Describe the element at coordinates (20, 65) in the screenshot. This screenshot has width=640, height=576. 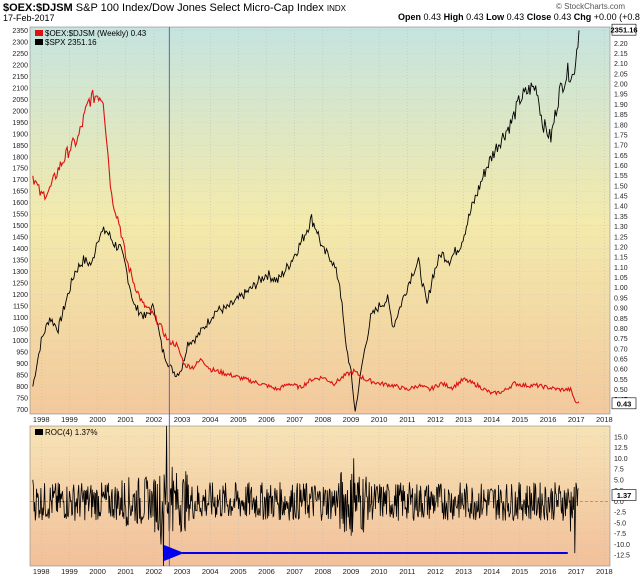
I see `left-tick-2200: 2200` at that location.